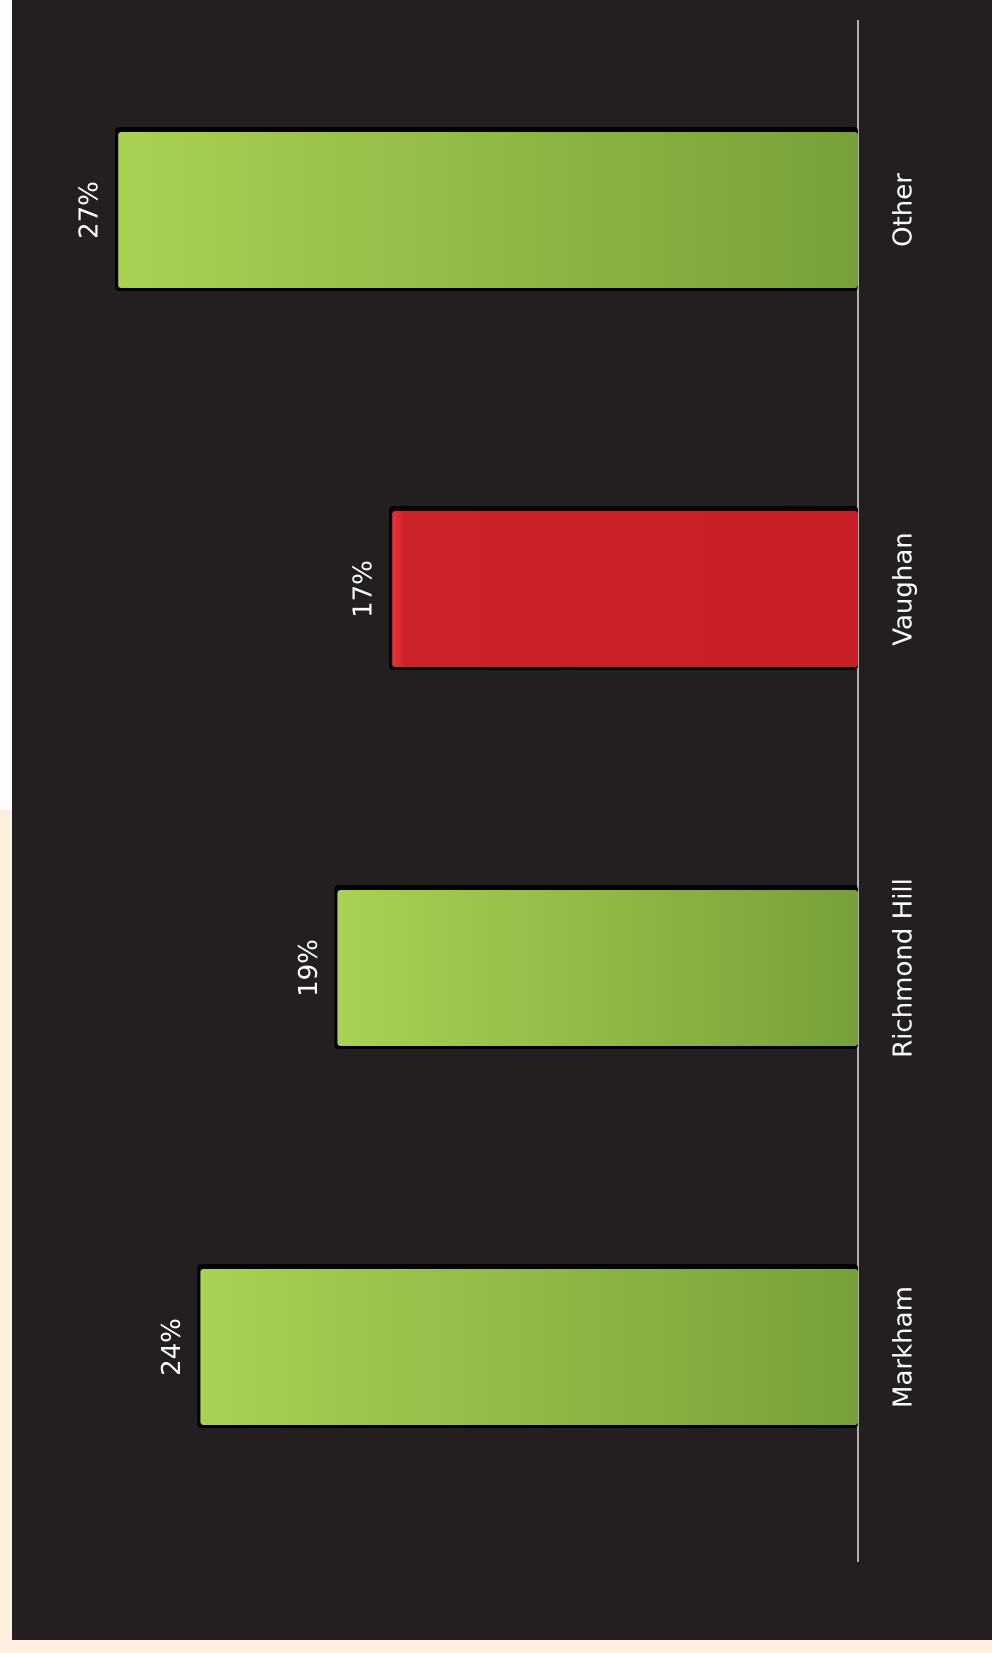 The image size is (992, 1653). I want to click on value-label: 19%, so click(309, 968).